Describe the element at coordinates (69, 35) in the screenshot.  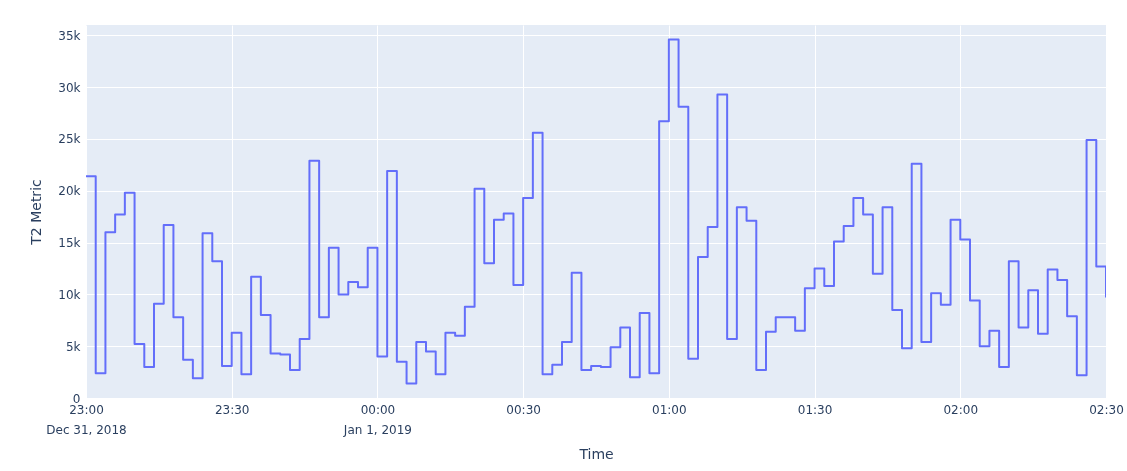
I see `y-tick-label: 35k` at that location.